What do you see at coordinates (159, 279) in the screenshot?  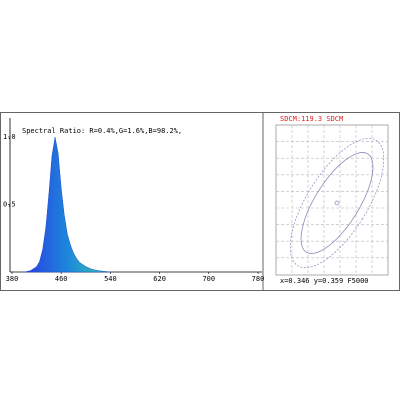 I see `x-tick-label: 620` at bounding box center [159, 279].